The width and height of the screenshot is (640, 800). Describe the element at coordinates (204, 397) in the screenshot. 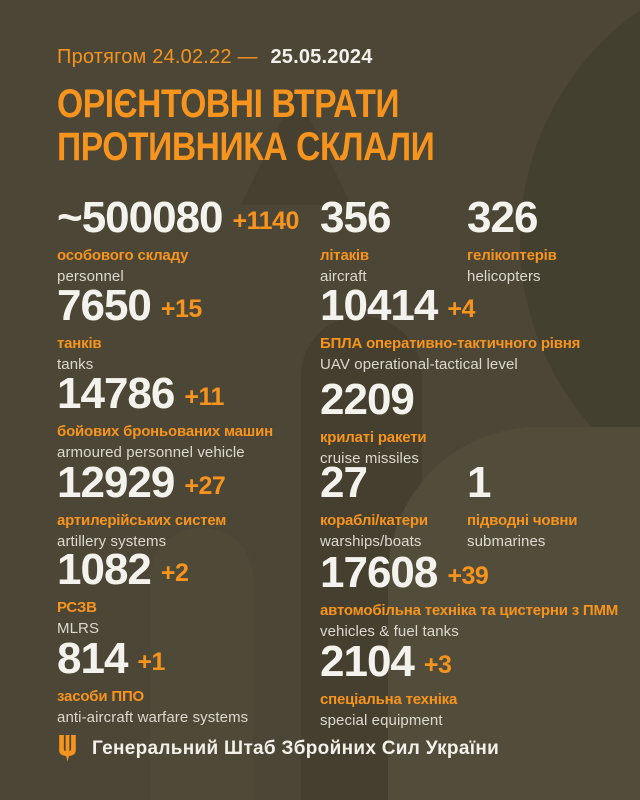

I see `stat-delta: +11` at that location.